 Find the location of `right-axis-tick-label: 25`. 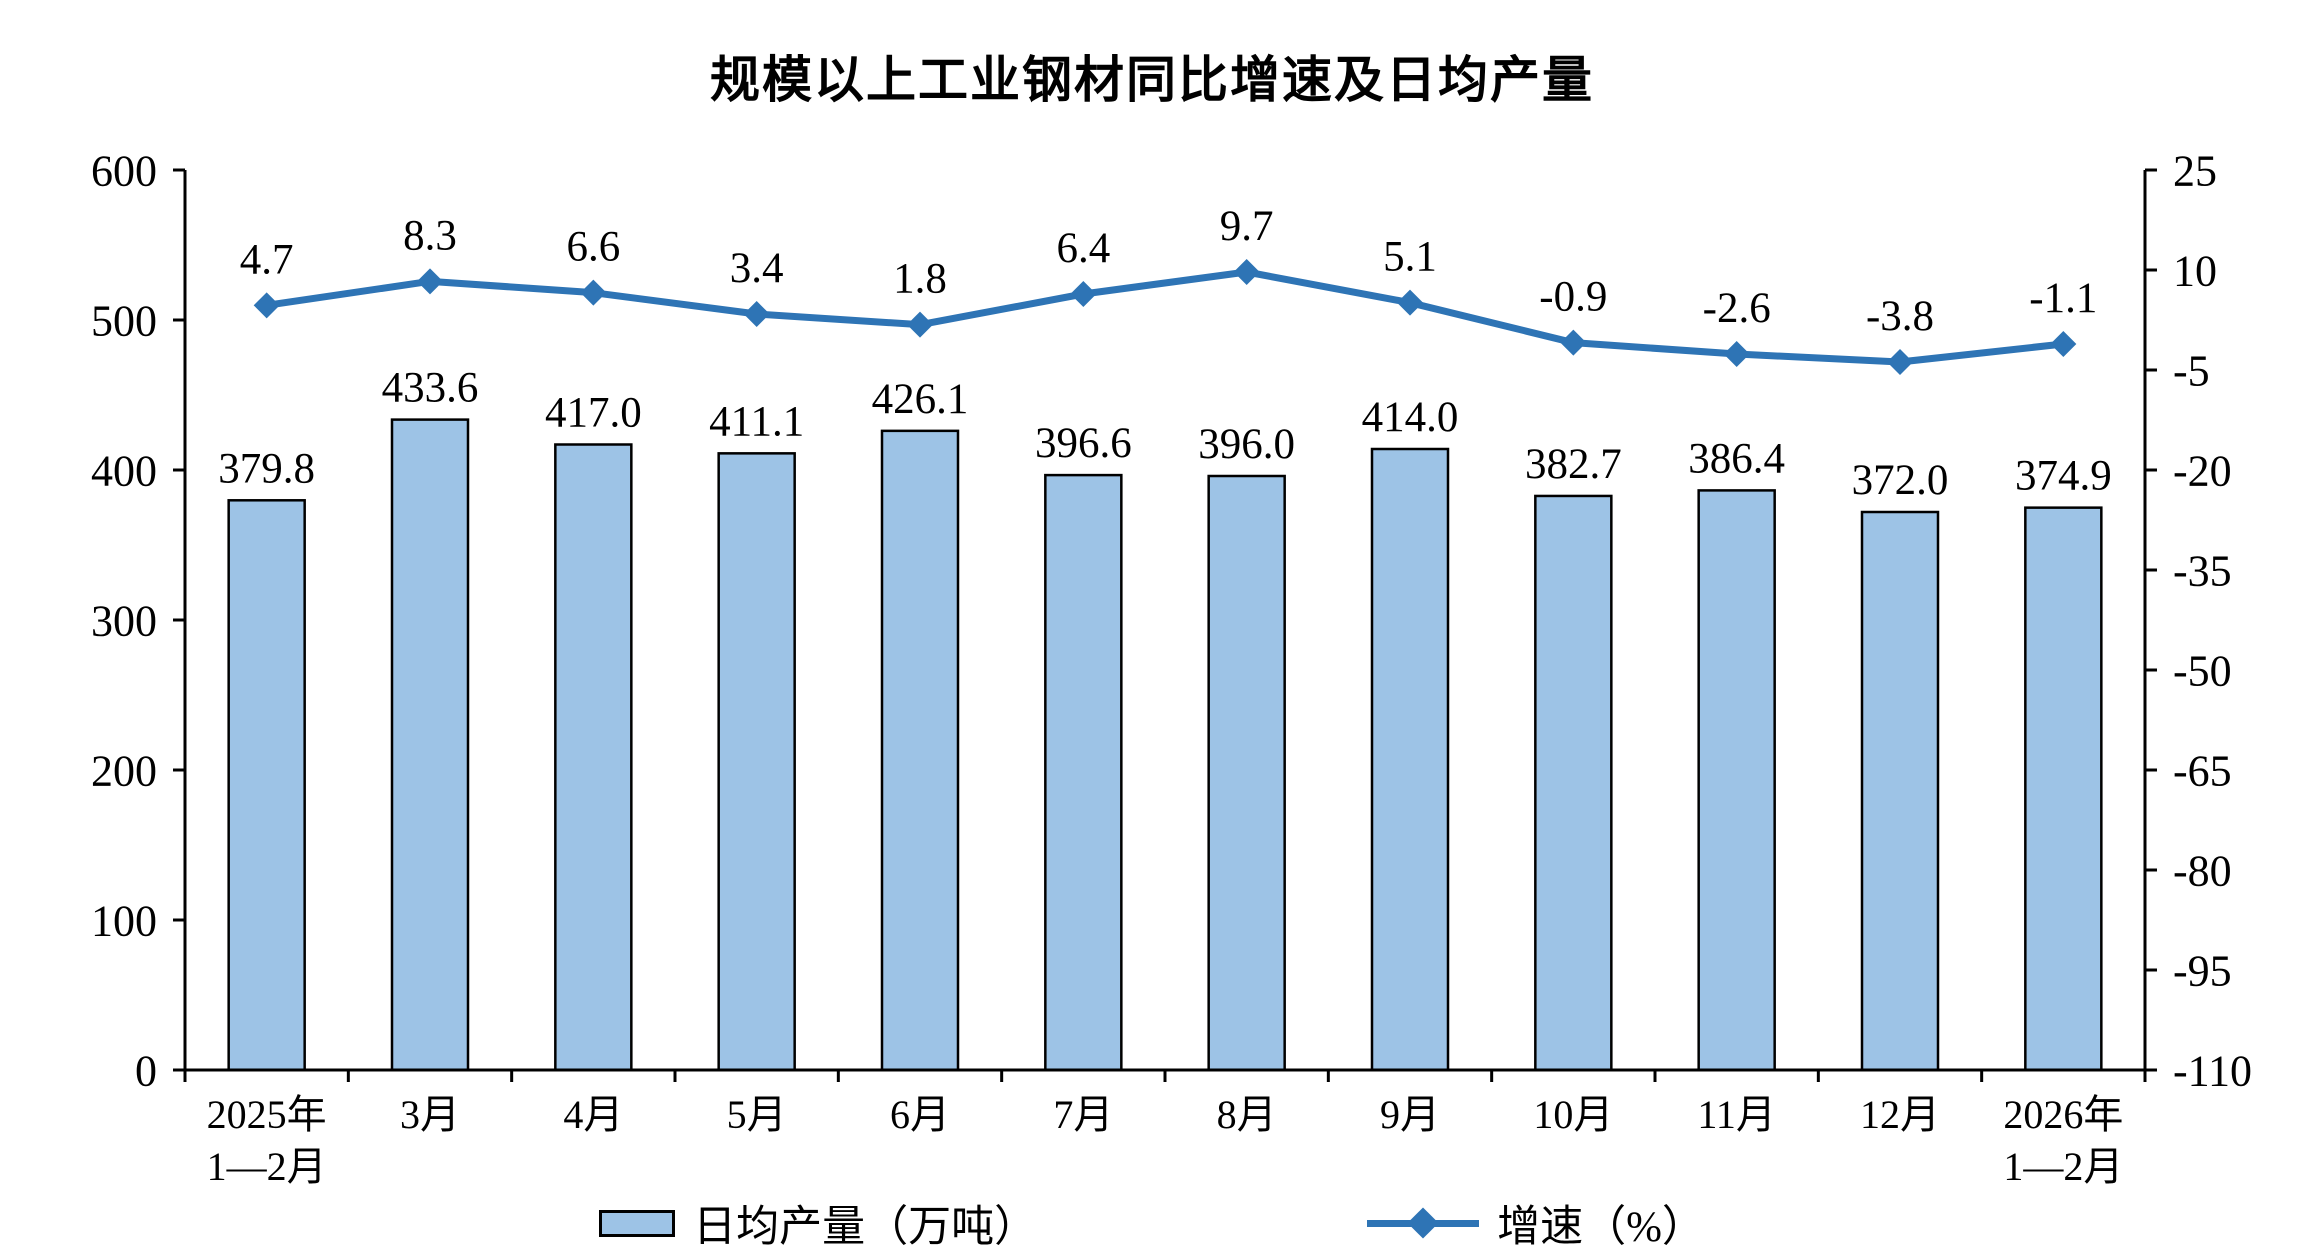

right-axis-tick-label: 25 is located at coordinates (2195, 170).